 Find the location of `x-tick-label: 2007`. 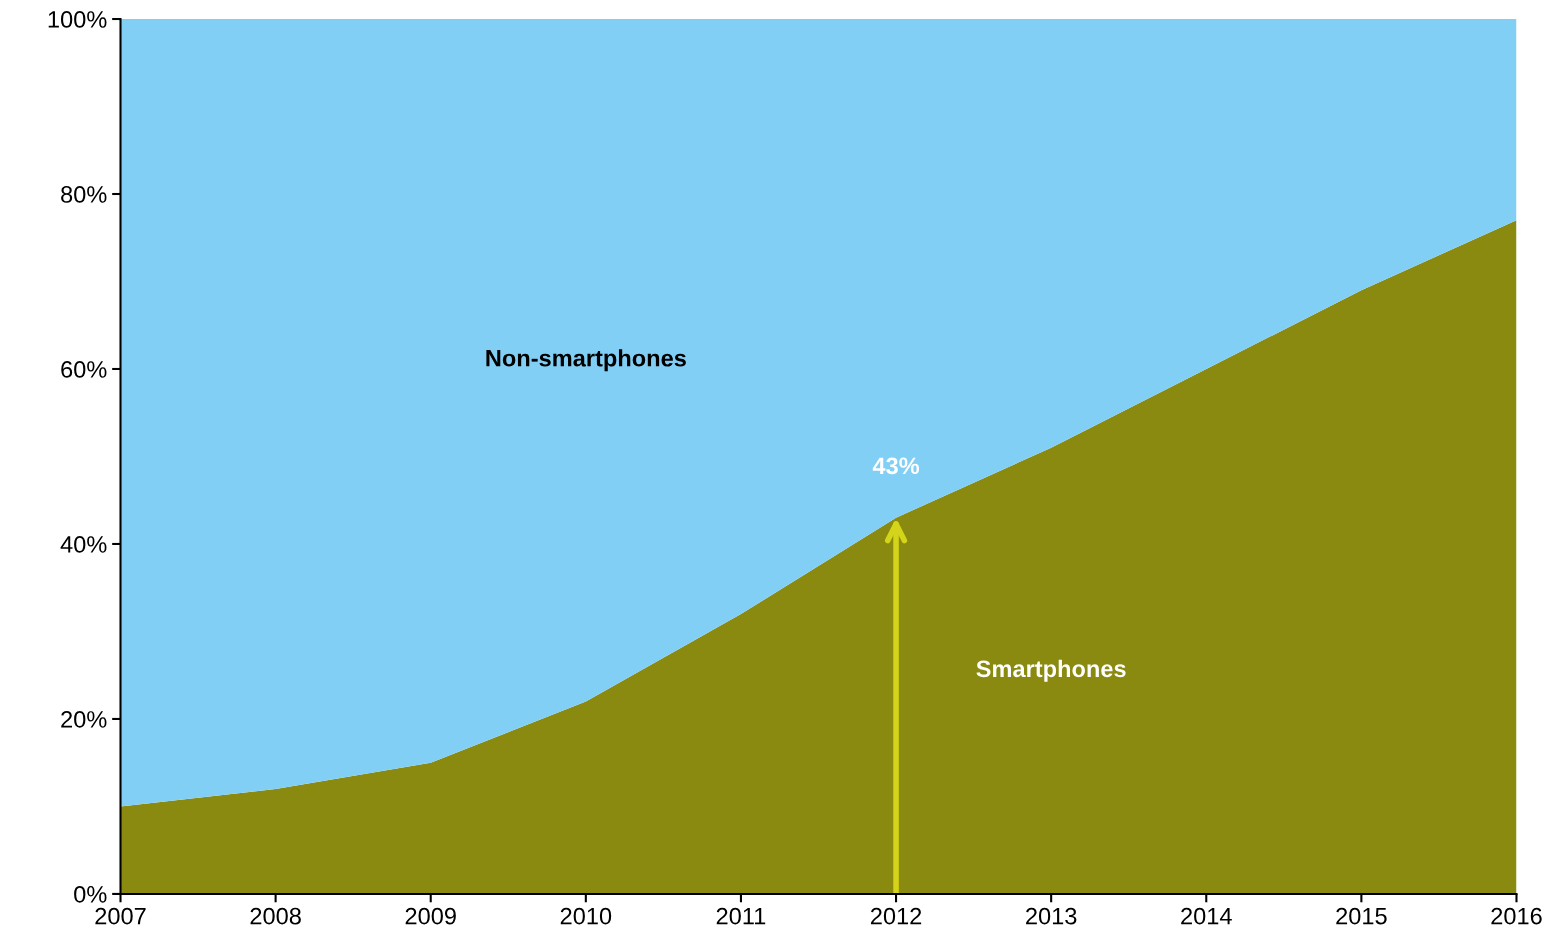

x-tick-label: 2007 is located at coordinates (120, 916).